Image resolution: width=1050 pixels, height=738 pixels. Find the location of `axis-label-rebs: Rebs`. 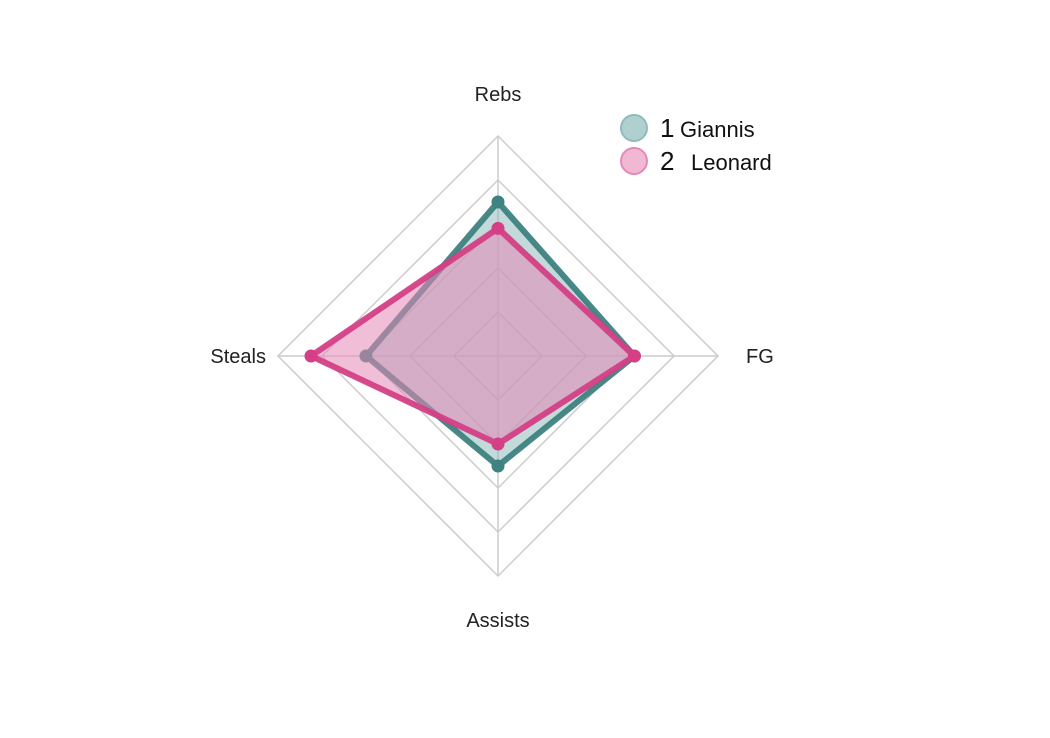

axis-label-rebs: Rebs is located at coordinates (498, 95).